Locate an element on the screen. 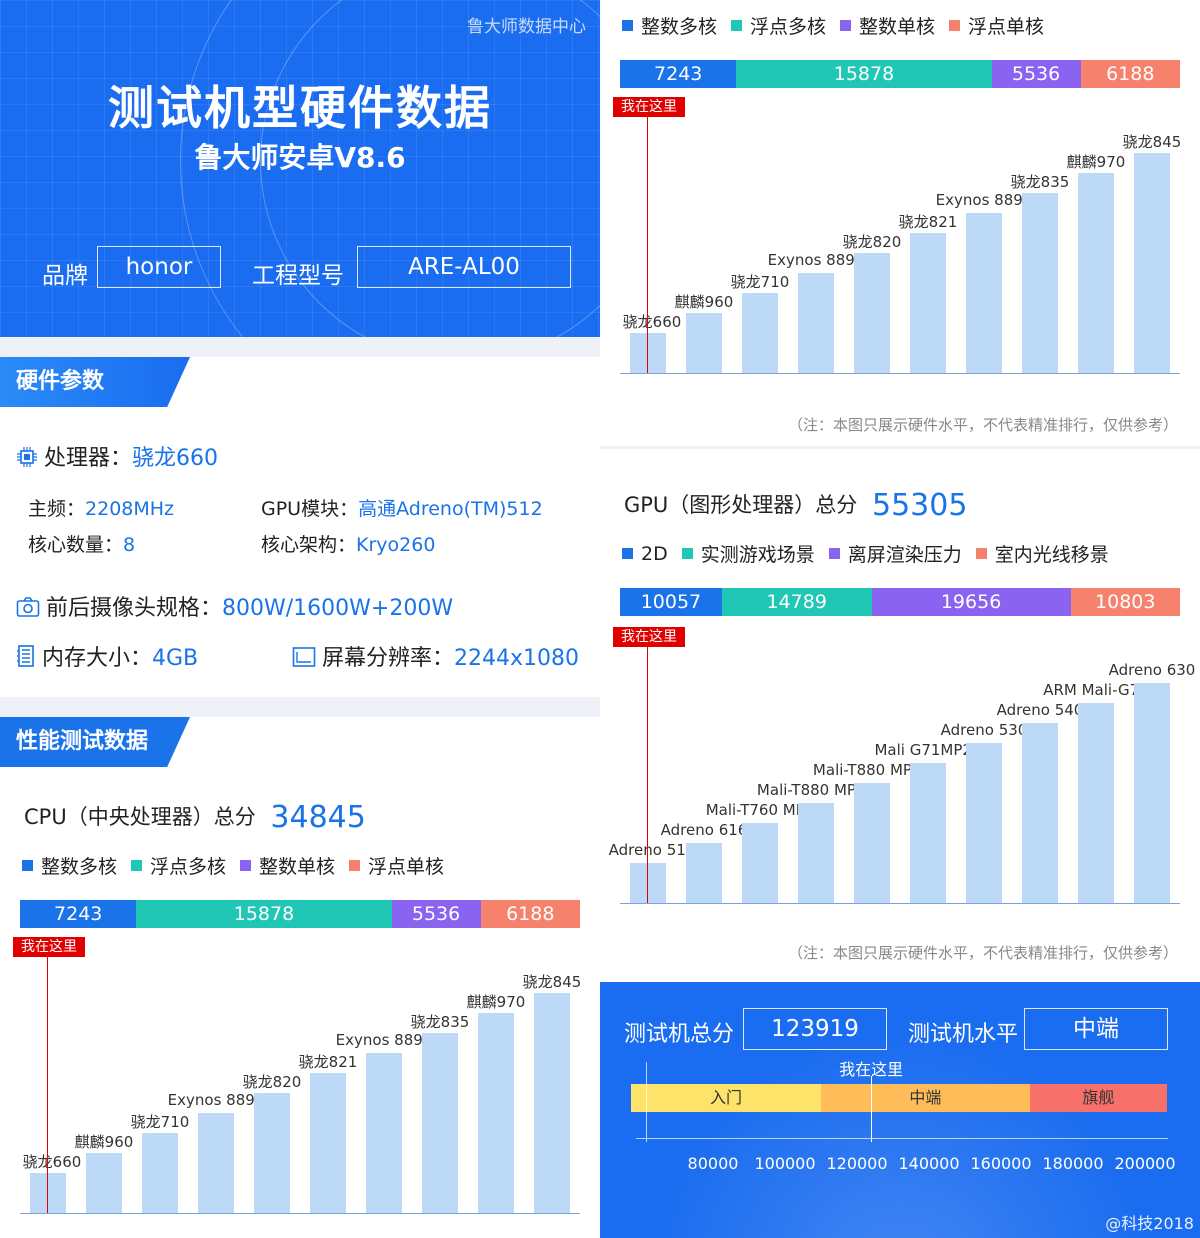  camera-value: 800W/1600W+200W is located at coordinates (338, 608).